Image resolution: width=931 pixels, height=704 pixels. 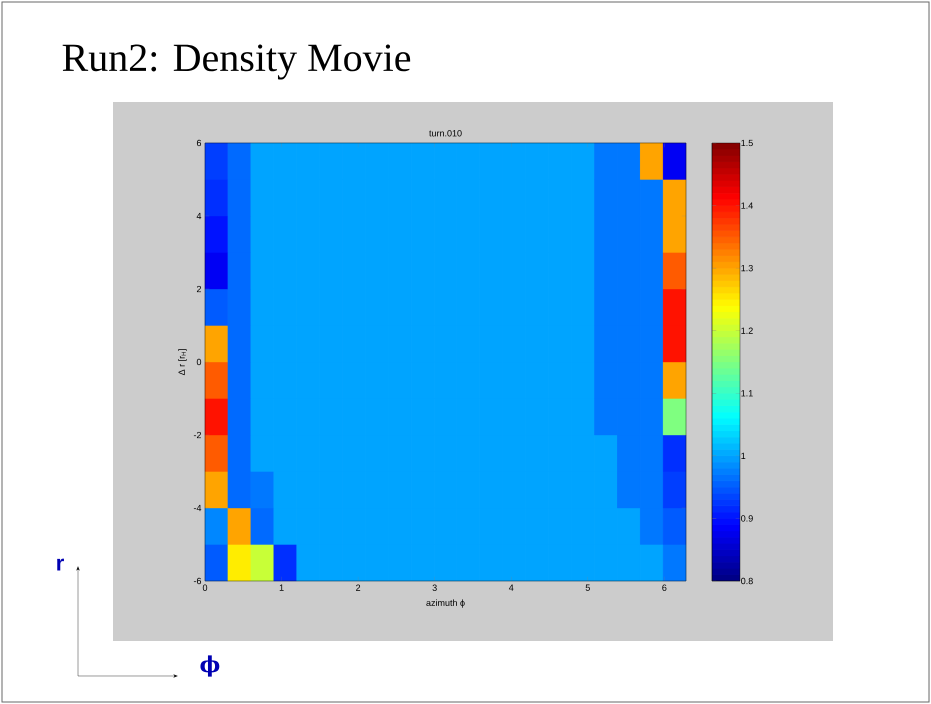 I want to click on color-bar-label: 1, so click(x=743, y=455).